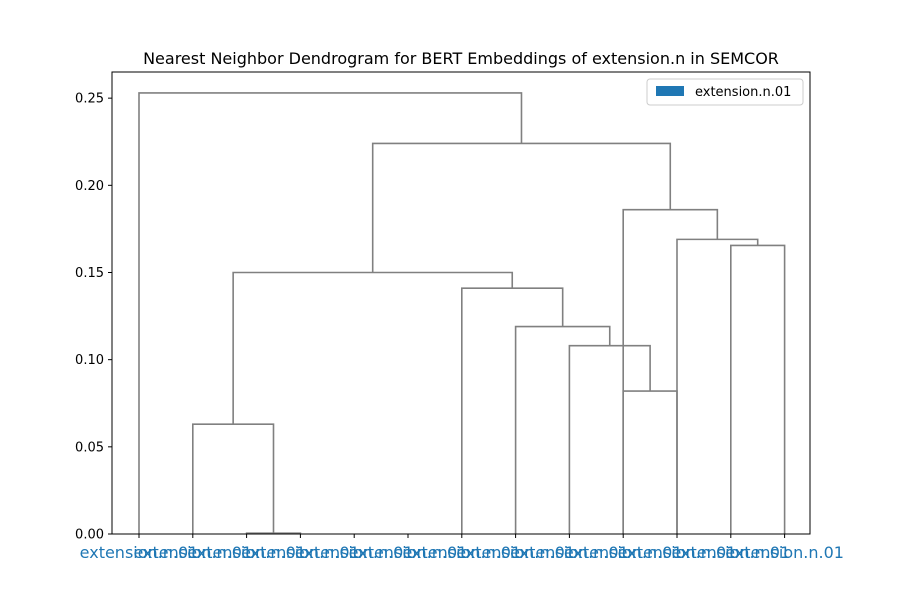 This screenshot has height=600, width=900. I want to click on legend-label: extension.n.01, so click(743, 92).